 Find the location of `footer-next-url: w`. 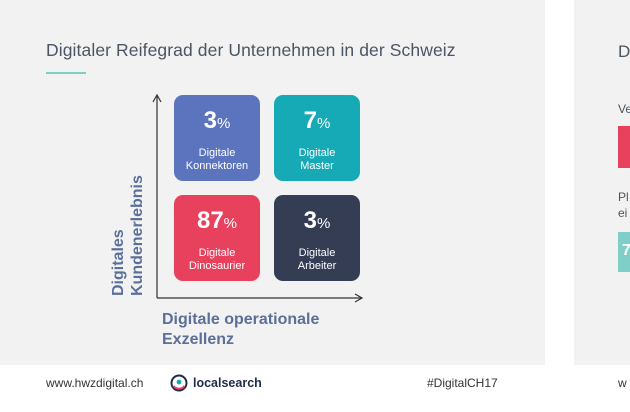

footer-next-url: w is located at coordinates (622, 383).